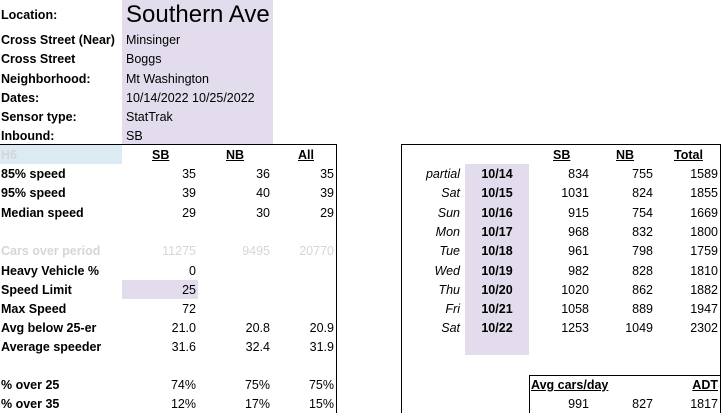 This screenshot has width=723, height=413. What do you see at coordinates (30, 404) in the screenshot?
I see `stats-row-label: % over 35` at bounding box center [30, 404].